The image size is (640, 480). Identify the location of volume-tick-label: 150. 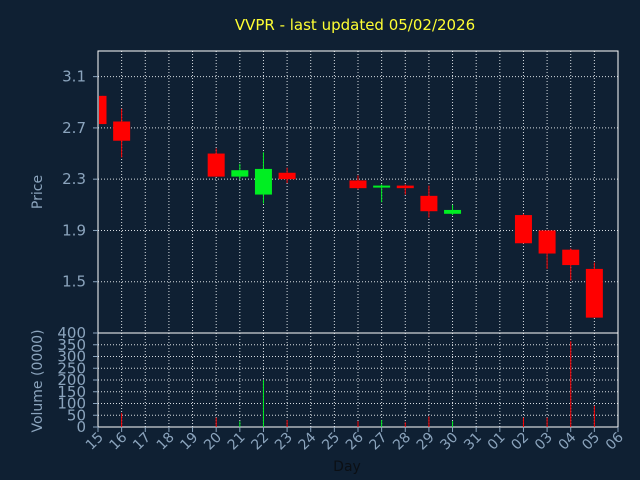
(71, 392).